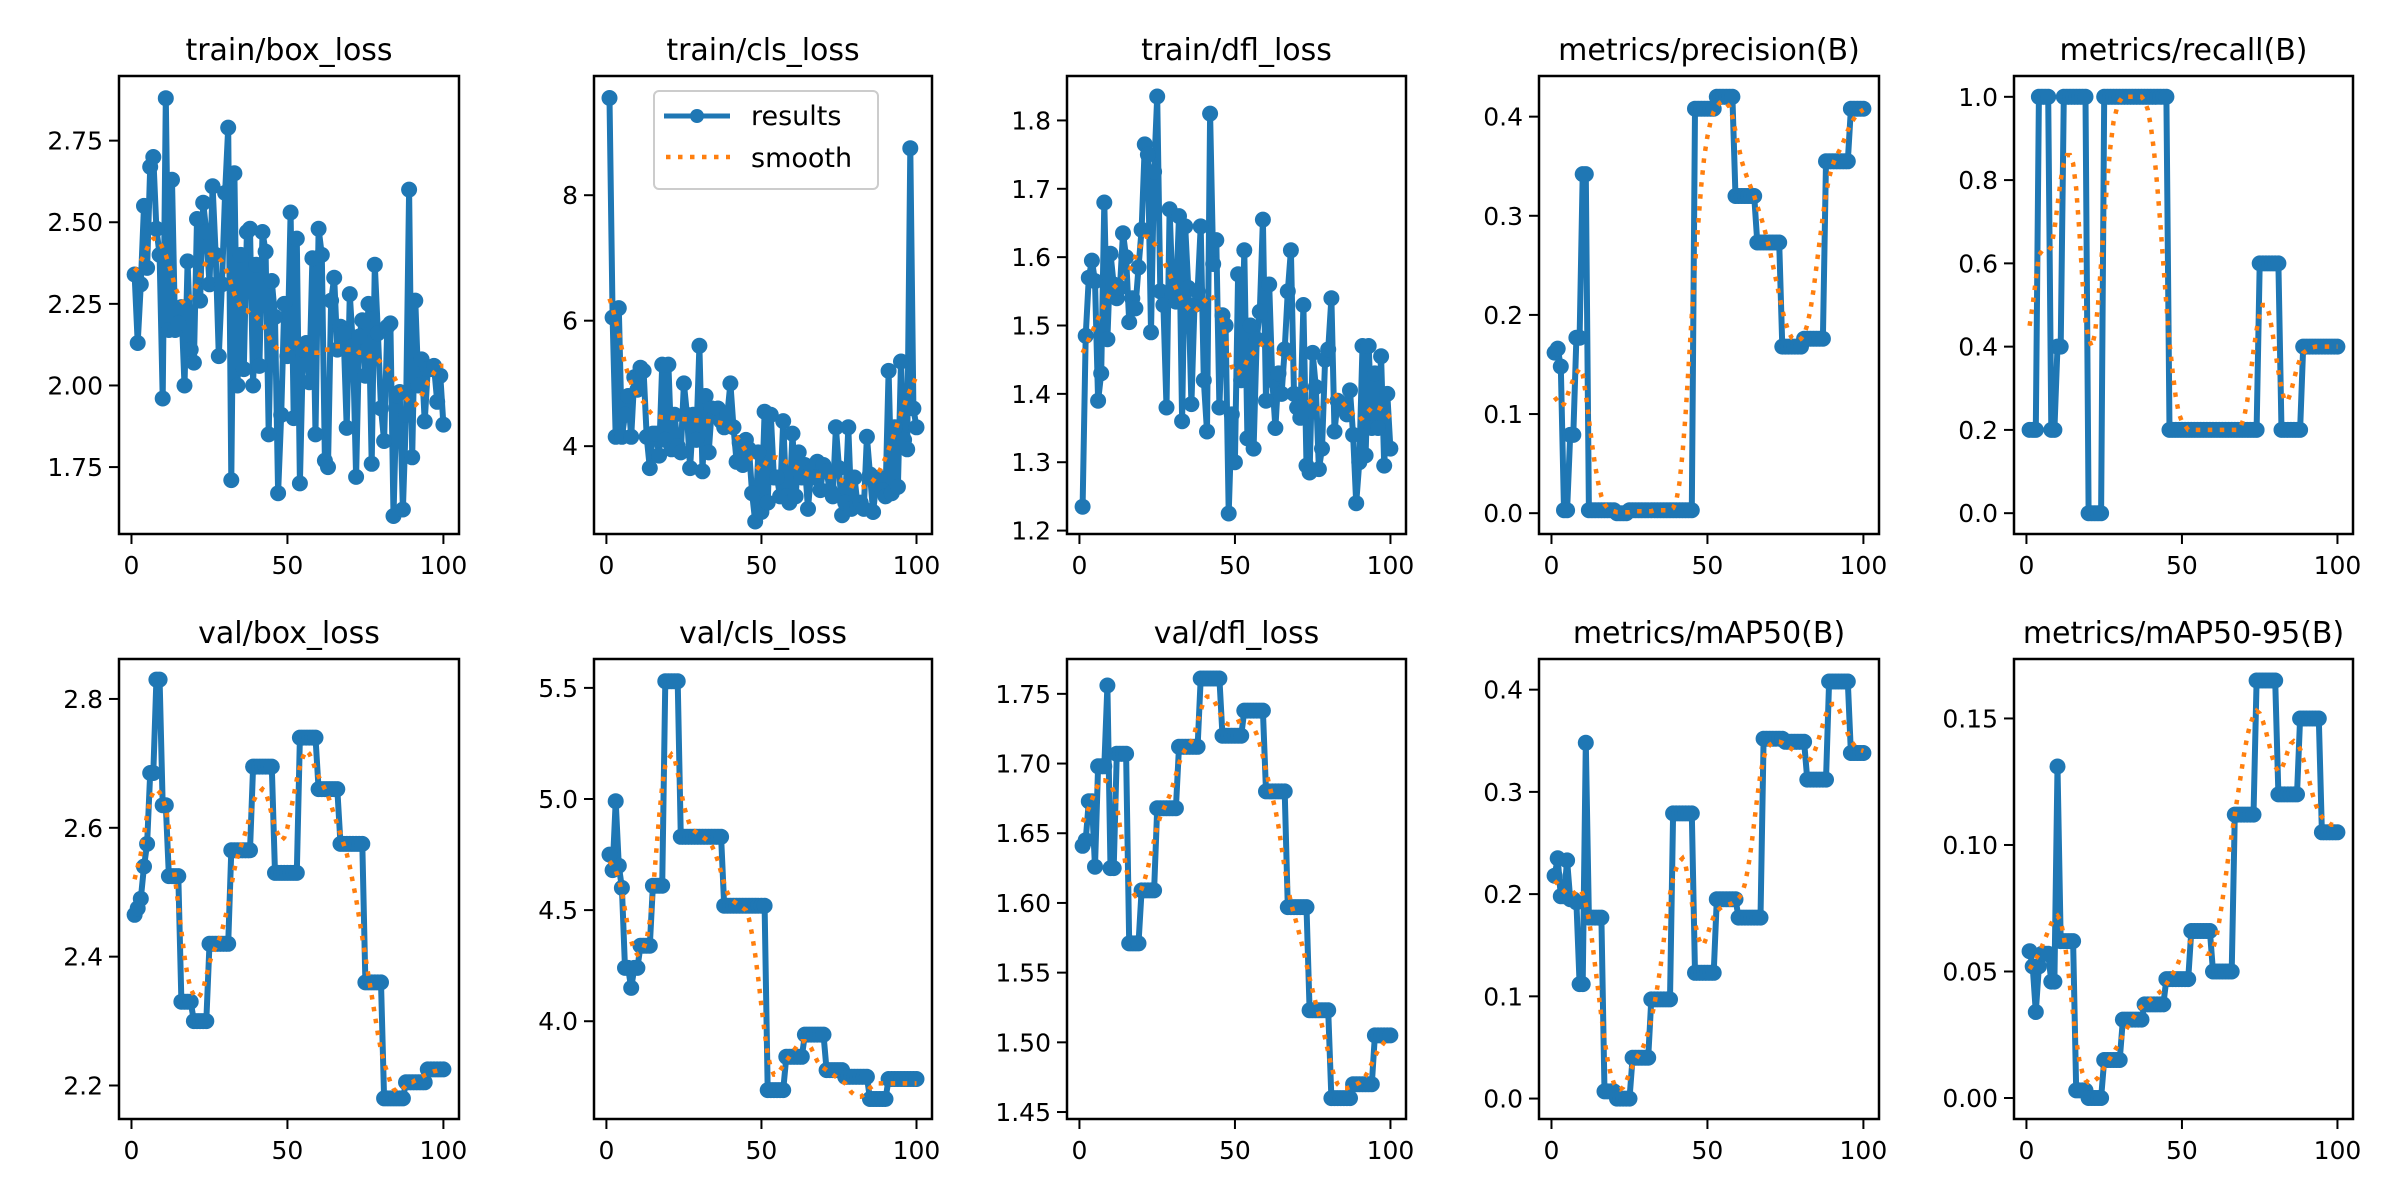 The height and width of the screenshot is (1200, 2400). What do you see at coordinates (289, 633) in the screenshot?
I see `subplot-title: val/box_loss` at bounding box center [289, 633].